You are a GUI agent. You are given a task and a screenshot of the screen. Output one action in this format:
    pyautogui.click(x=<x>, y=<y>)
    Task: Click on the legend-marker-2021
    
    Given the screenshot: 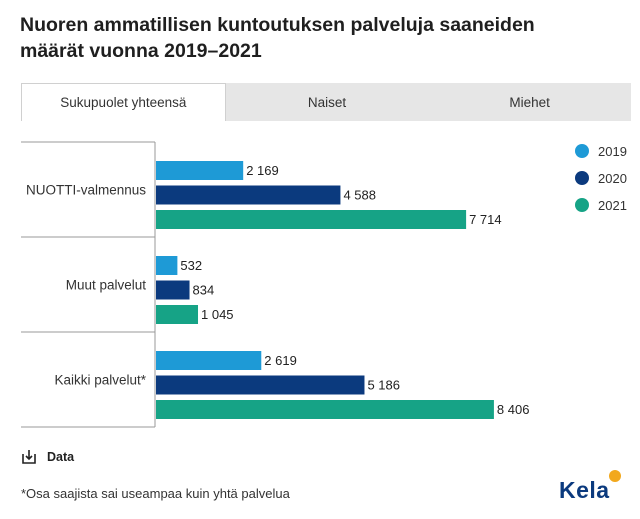 What is the action you would take?
    pyautogui.click(x=582, y=205)
    